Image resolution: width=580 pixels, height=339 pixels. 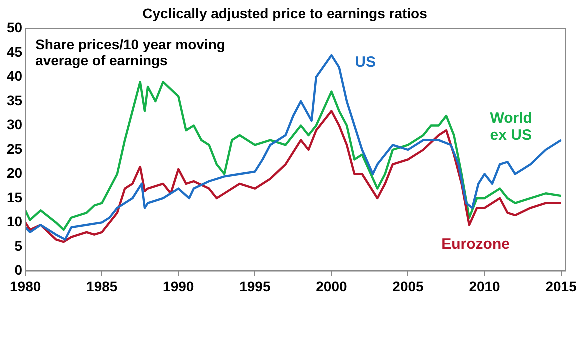 I want to click on x-tick-label: 1985, so click(x=102, y=286).